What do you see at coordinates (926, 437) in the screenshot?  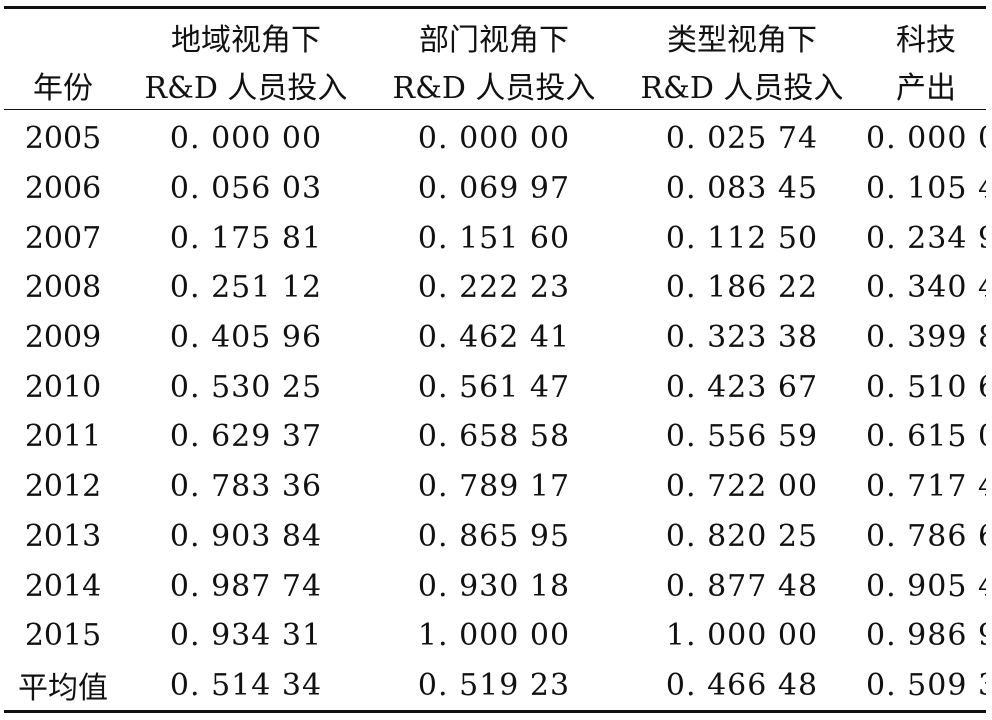 I see `cell-col4: 0. 615 08` at bounding box center [926, 437].